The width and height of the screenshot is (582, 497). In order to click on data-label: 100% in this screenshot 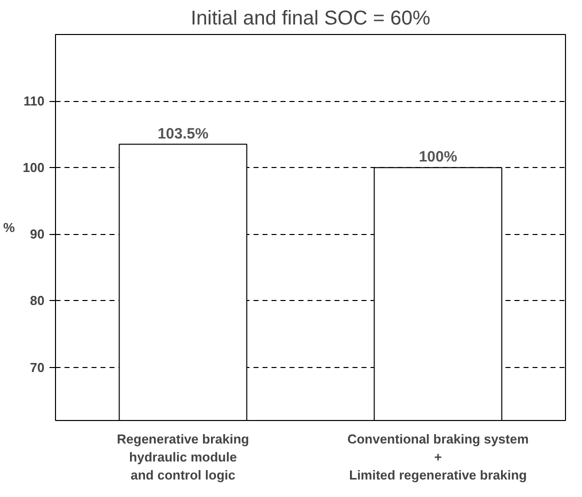, I will do `click(438, 157)`.